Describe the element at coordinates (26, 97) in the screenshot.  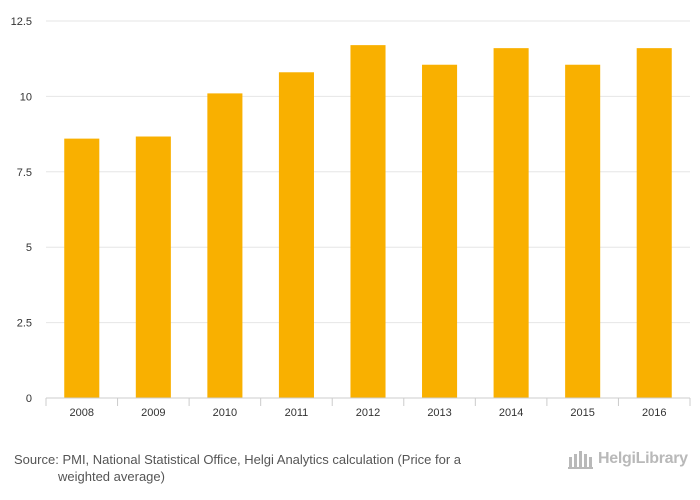
I see `y-tick-label: 10` at that location.